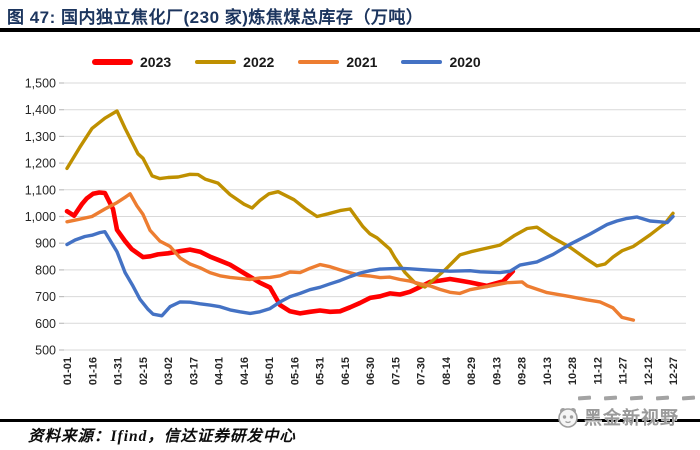 This screenshot has width=700, height=450. I want to click on svg-text: 1,500, so click(40, 84).